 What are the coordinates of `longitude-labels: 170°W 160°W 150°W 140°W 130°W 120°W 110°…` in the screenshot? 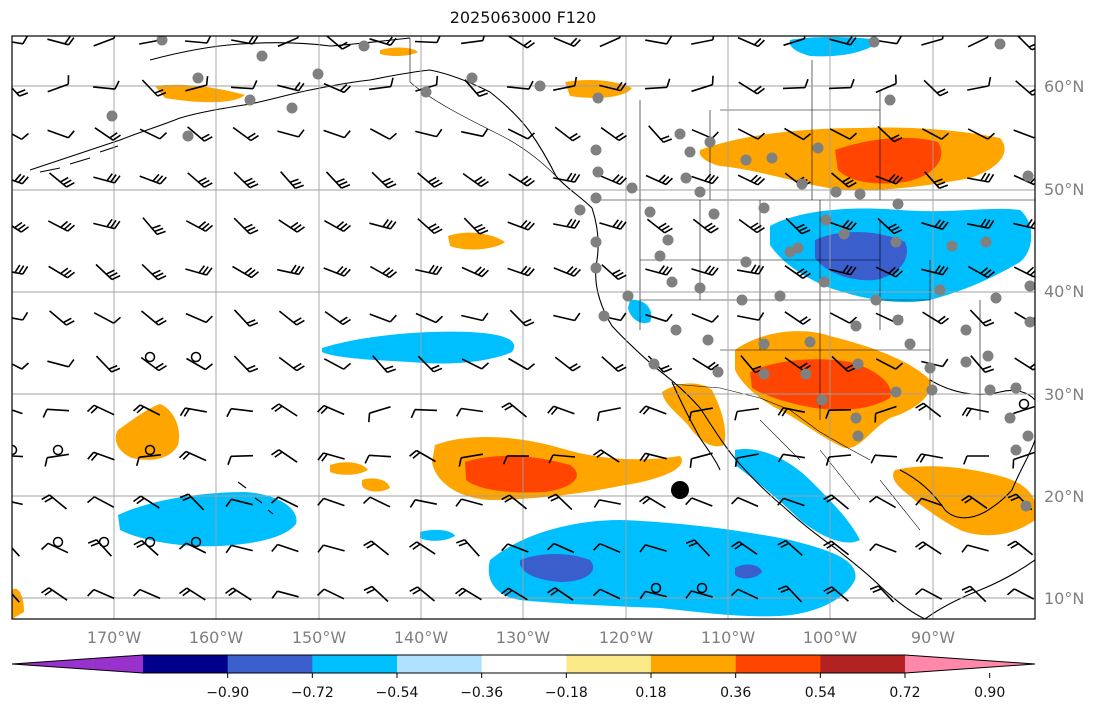 It's located at (521, 637).